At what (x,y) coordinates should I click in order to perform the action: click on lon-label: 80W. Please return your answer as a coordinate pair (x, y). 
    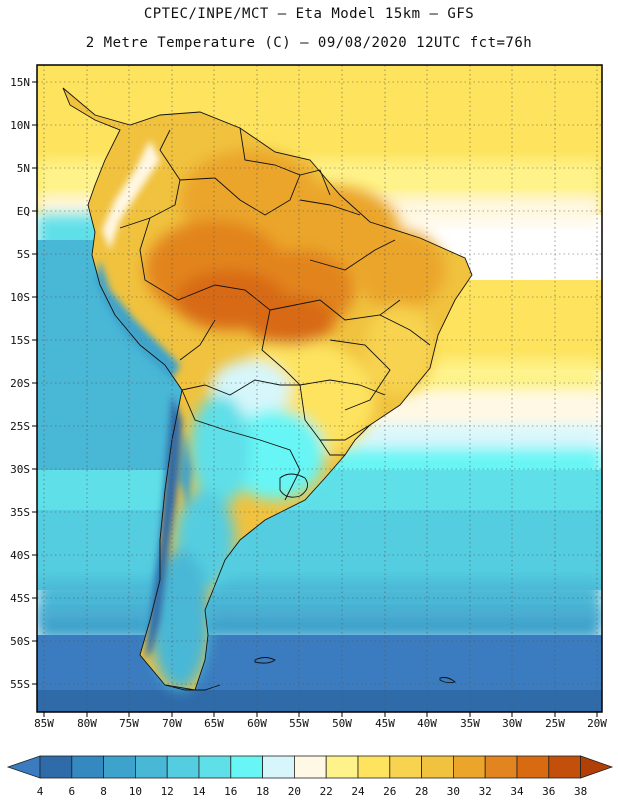
    Looking at the image, I should click on (87, 723).